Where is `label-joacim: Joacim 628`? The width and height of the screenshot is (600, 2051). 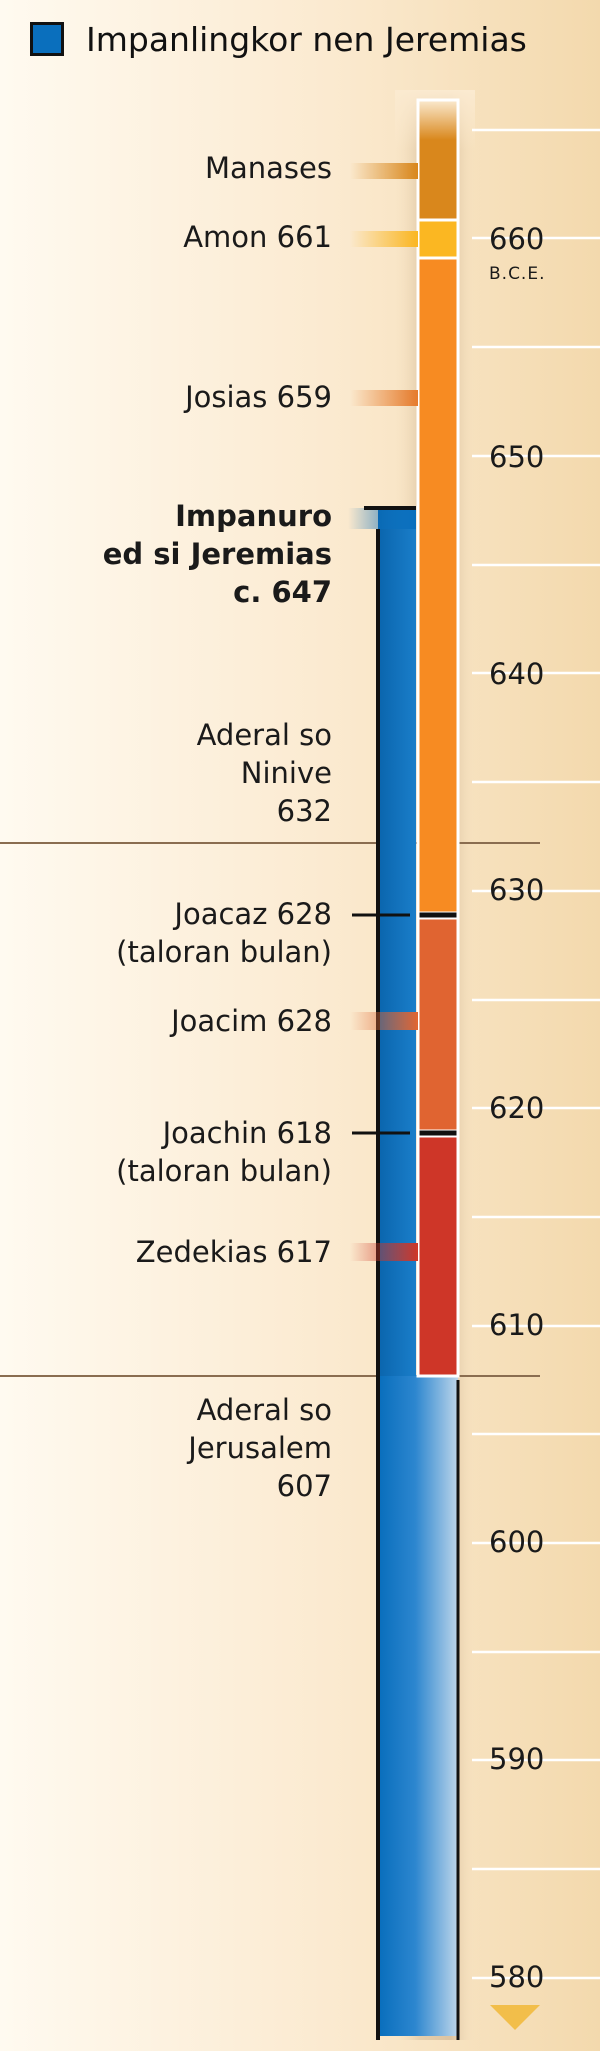
label-joacim: Joacim 628 is located at coordinates (251, 1021).